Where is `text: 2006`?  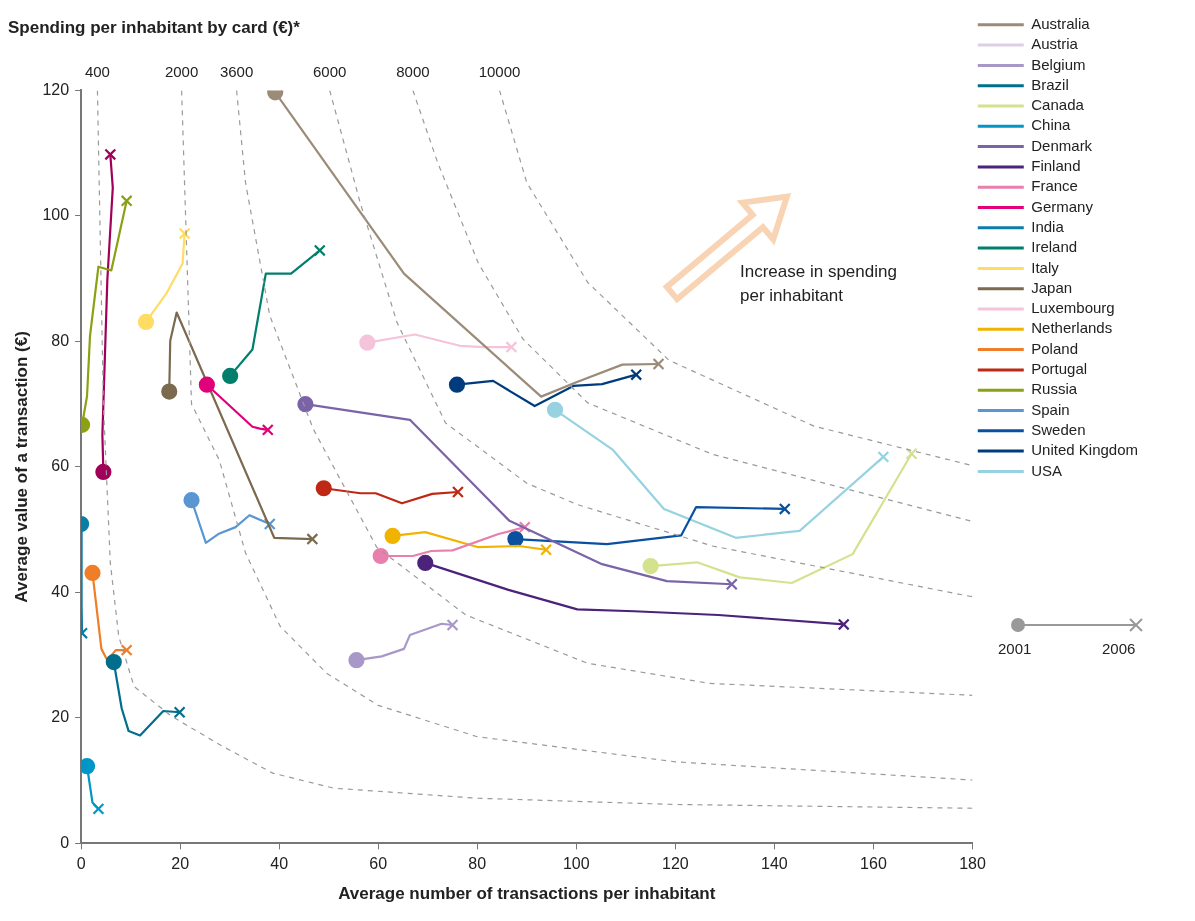
text: 2006 is located at coordinates (1119, 648).